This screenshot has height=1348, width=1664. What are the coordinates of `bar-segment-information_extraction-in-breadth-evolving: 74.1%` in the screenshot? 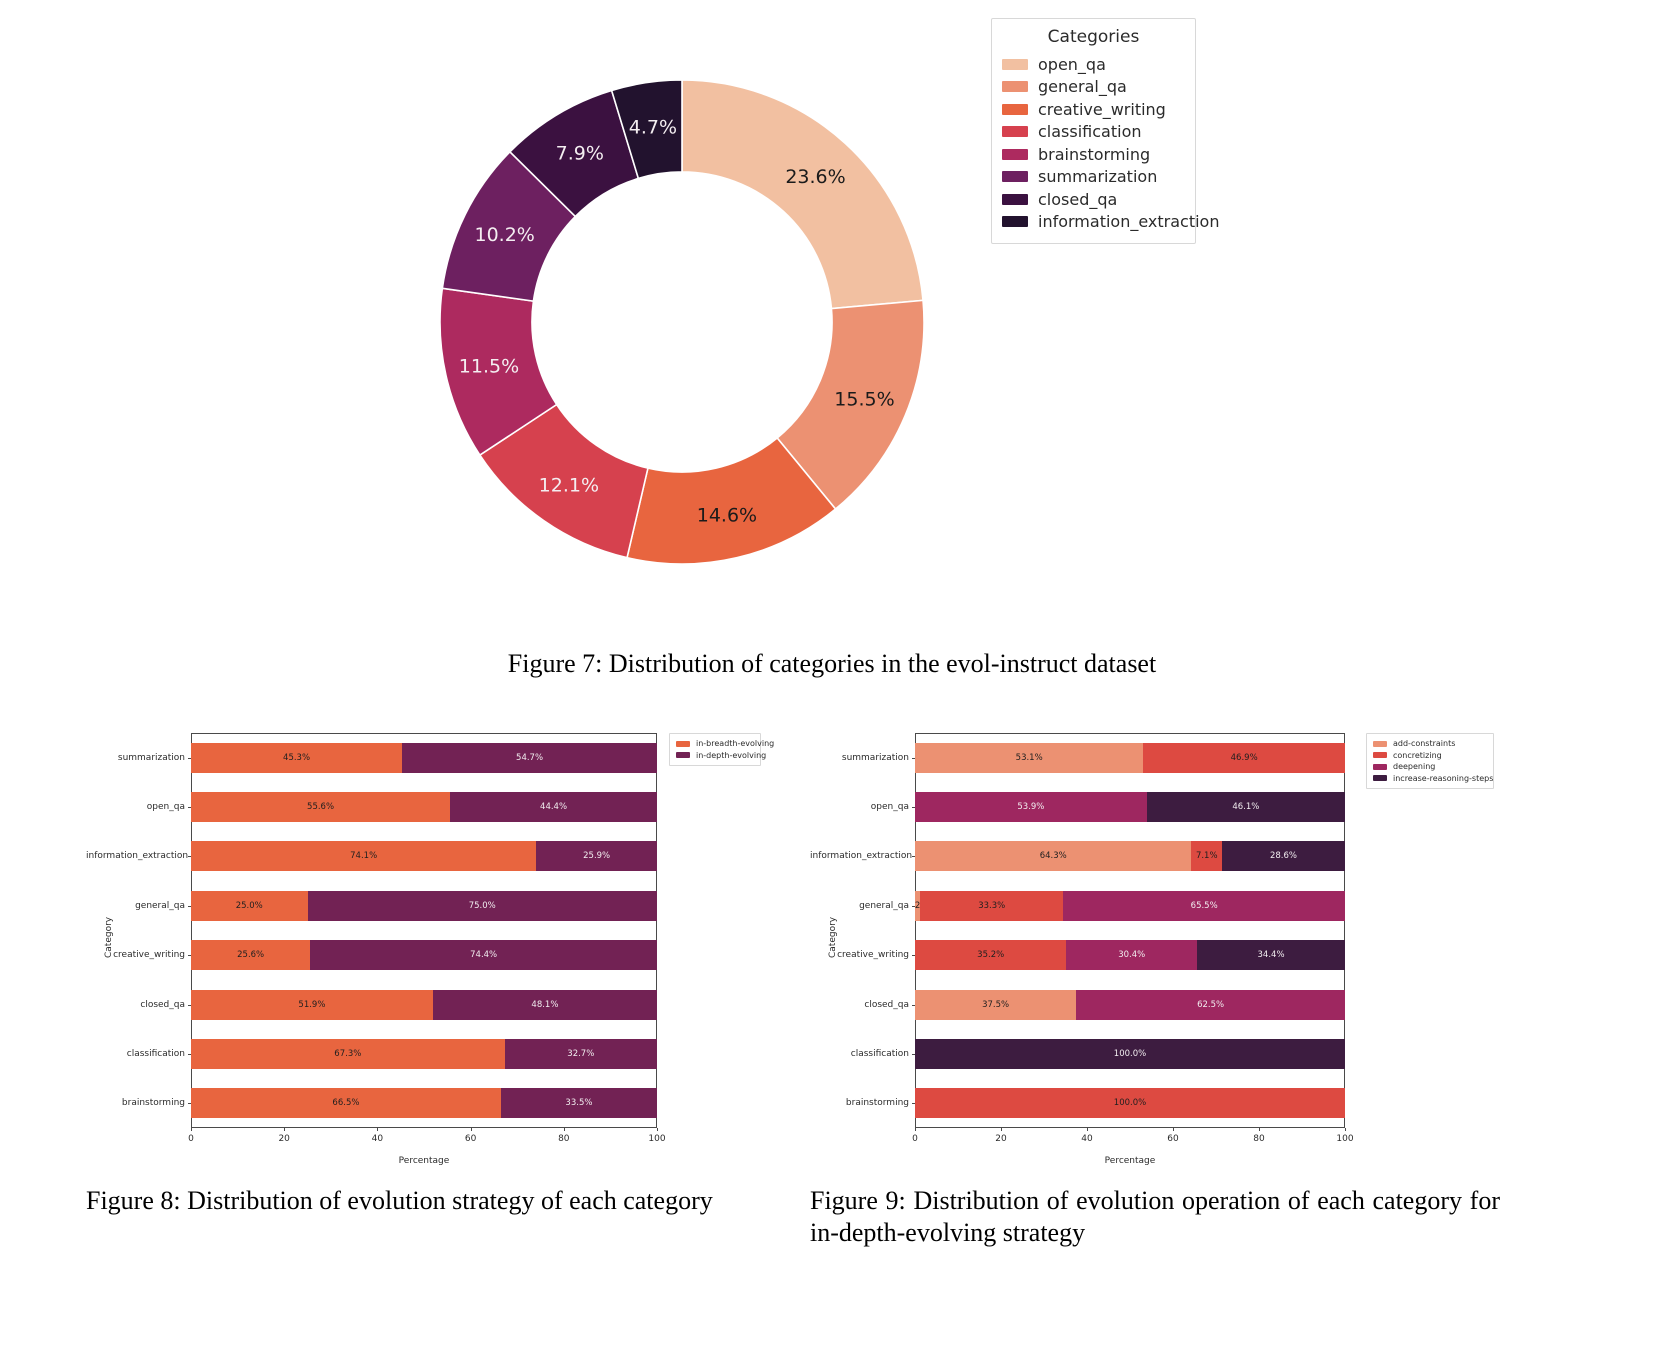 It's located at (364, 856).